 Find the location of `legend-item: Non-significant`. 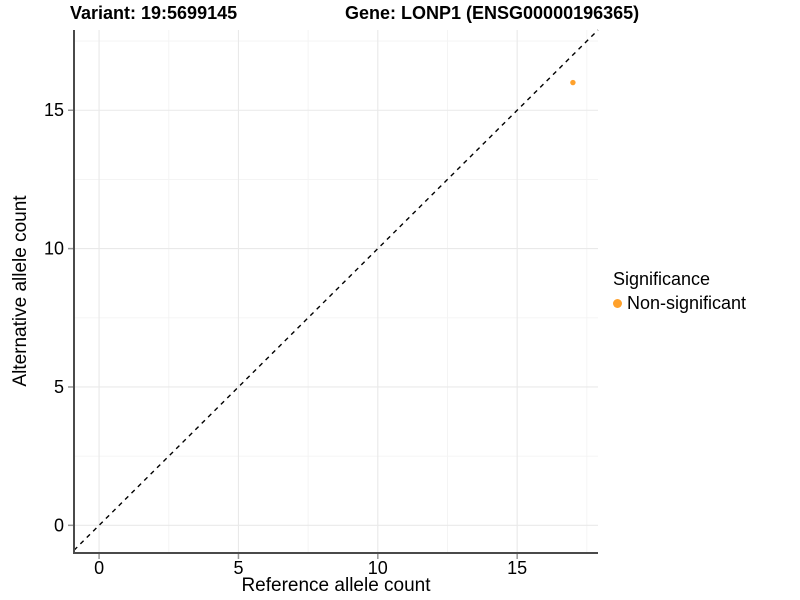

legend-item: Non-significant is located at coordinates (679, 303).